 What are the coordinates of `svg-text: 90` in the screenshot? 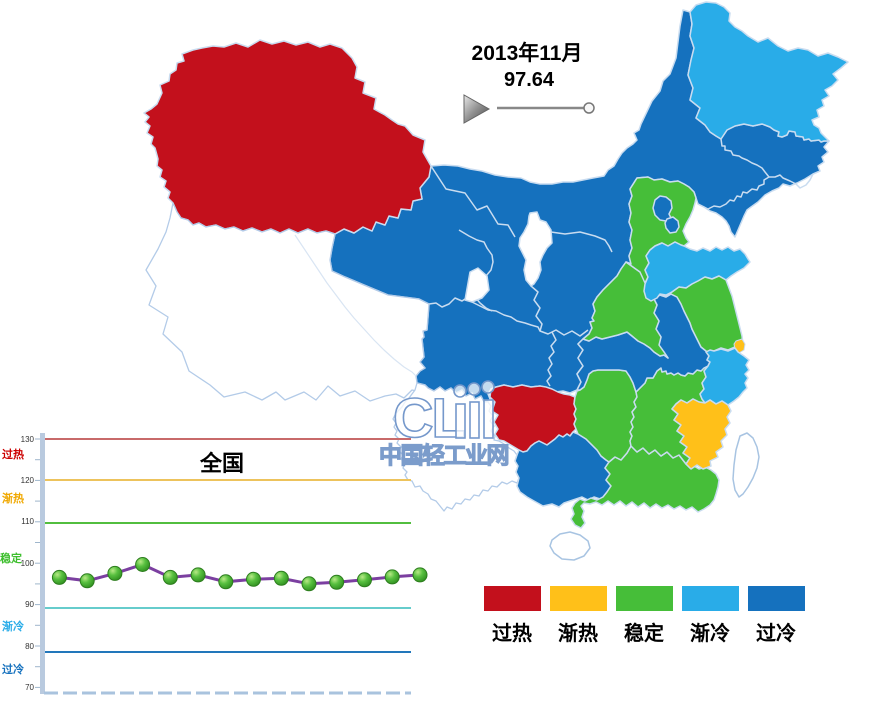 It's located at (29, 604).